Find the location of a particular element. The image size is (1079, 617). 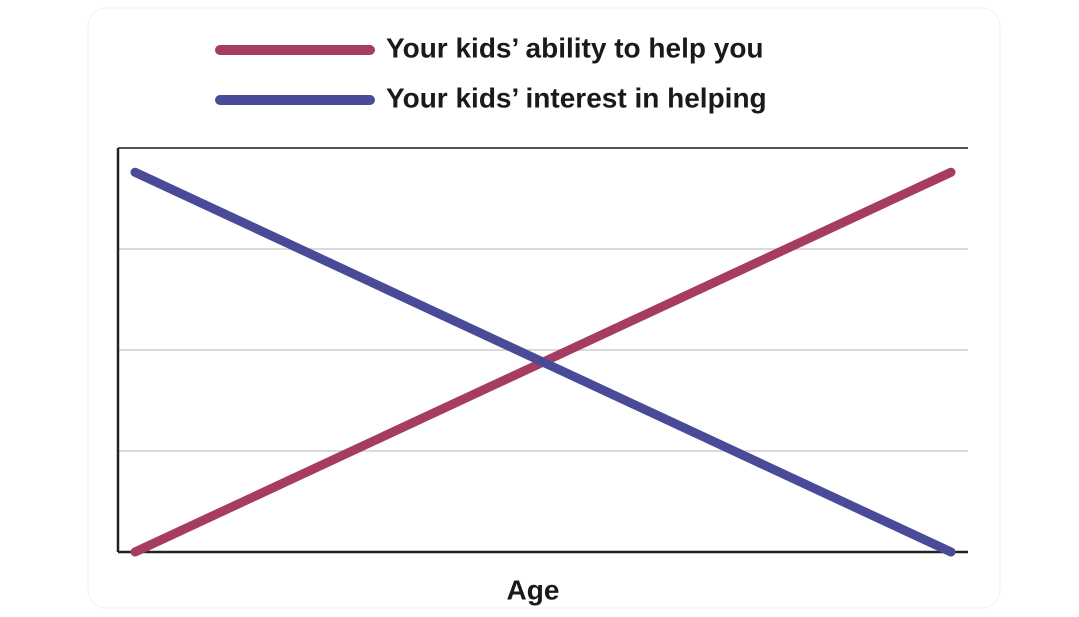

legend-label: Your kids’ ability to help you is located at coordinates (575, 47).